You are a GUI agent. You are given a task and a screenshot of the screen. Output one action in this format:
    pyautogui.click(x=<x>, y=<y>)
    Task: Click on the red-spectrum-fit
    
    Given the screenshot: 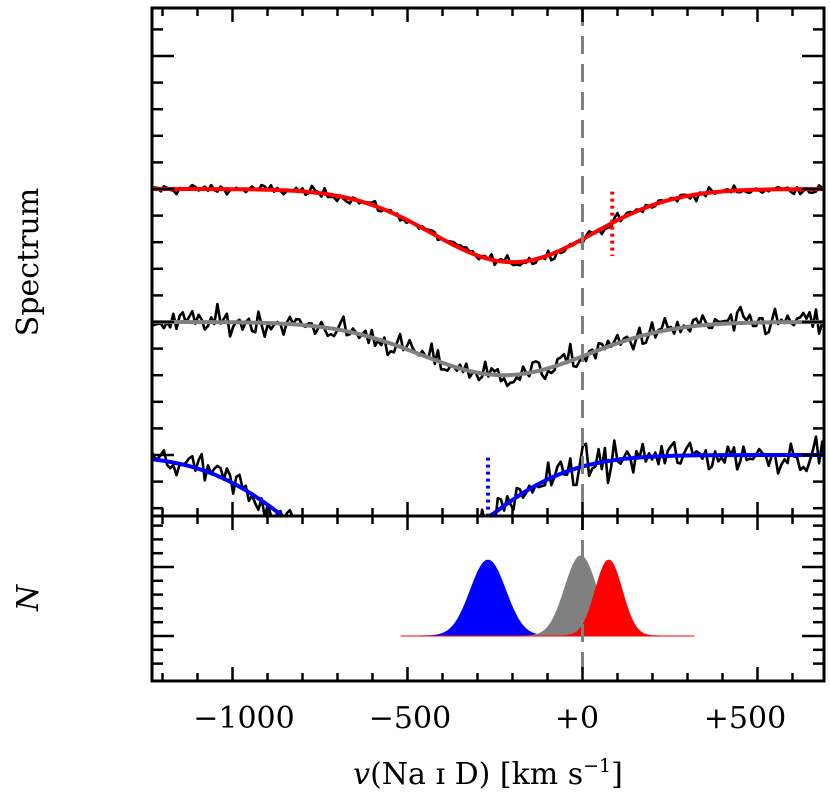 What is the action you would take?
    pyautogui.click(x=488, y=226)
    